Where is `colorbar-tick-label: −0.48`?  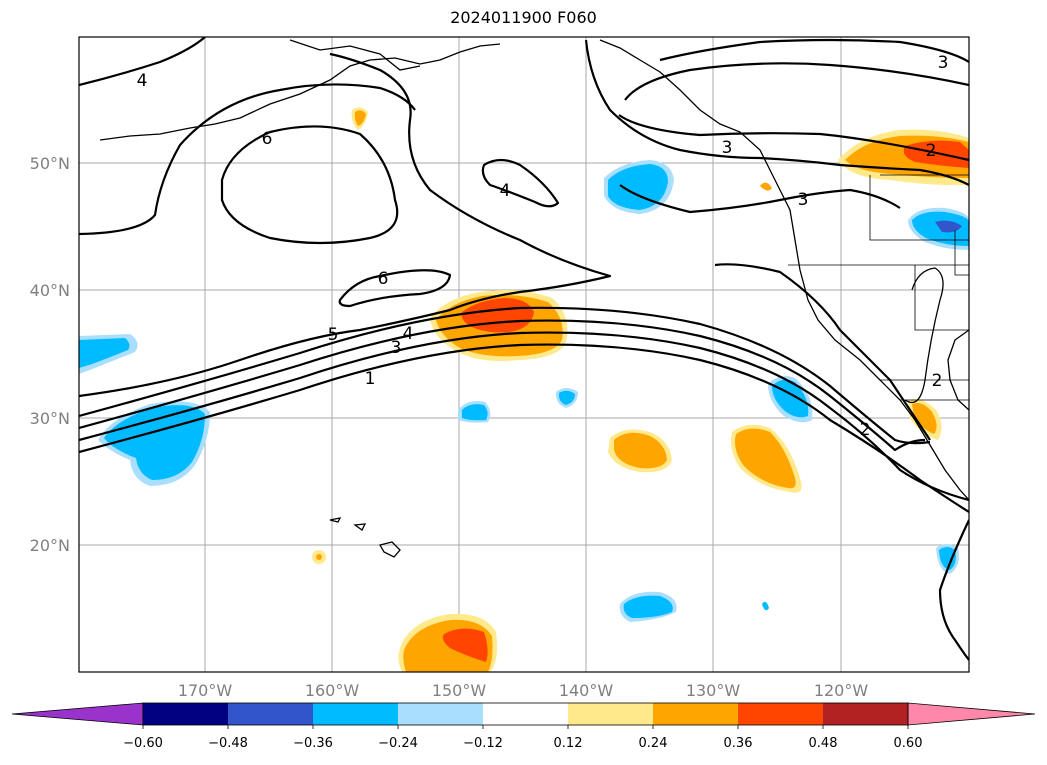 colorbar-tick-label: −0.48 is located at coordinates (228, 743).